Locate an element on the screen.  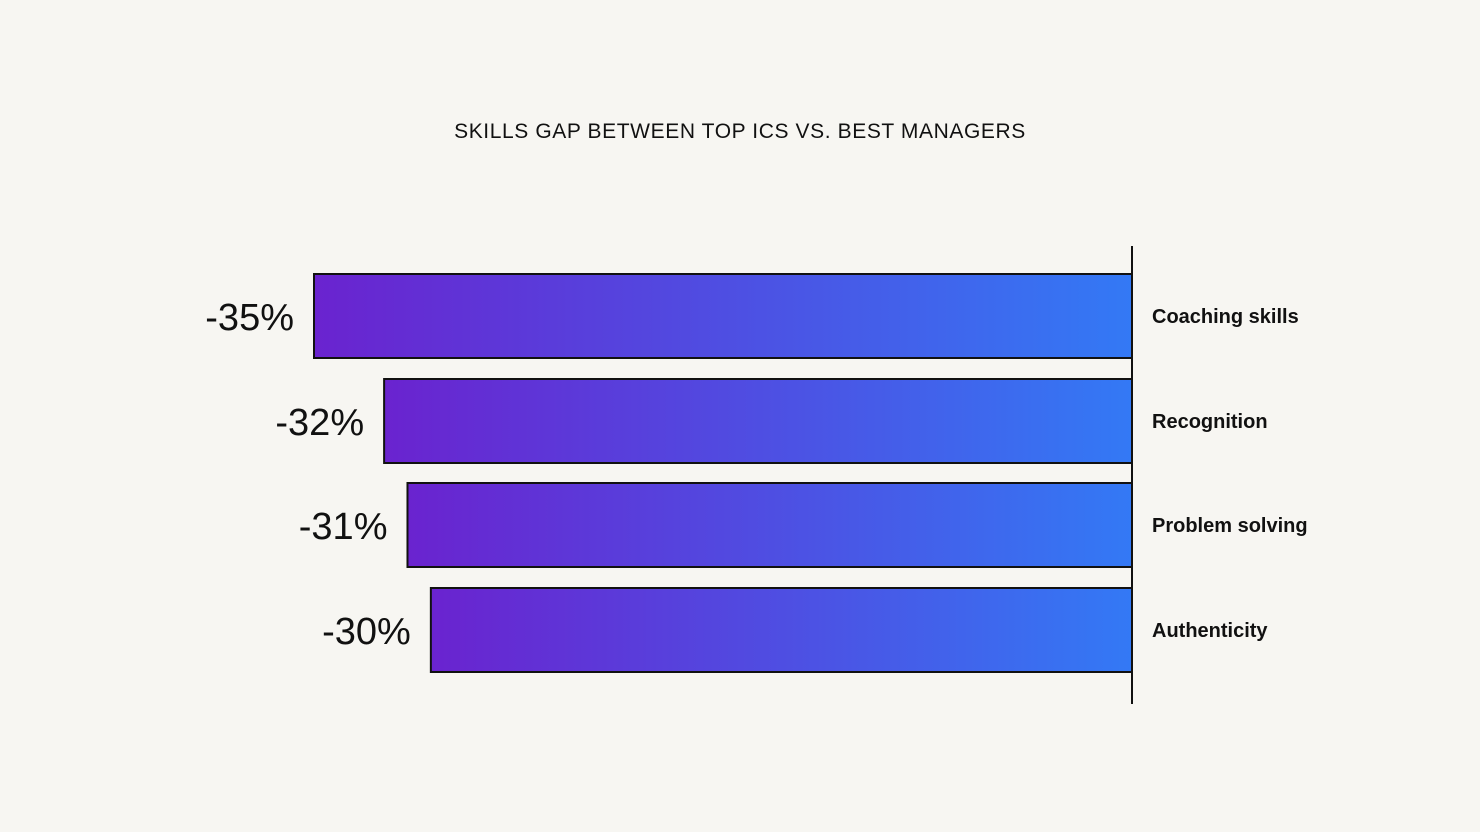
bar-recognition is located at coordinates (758, 421).